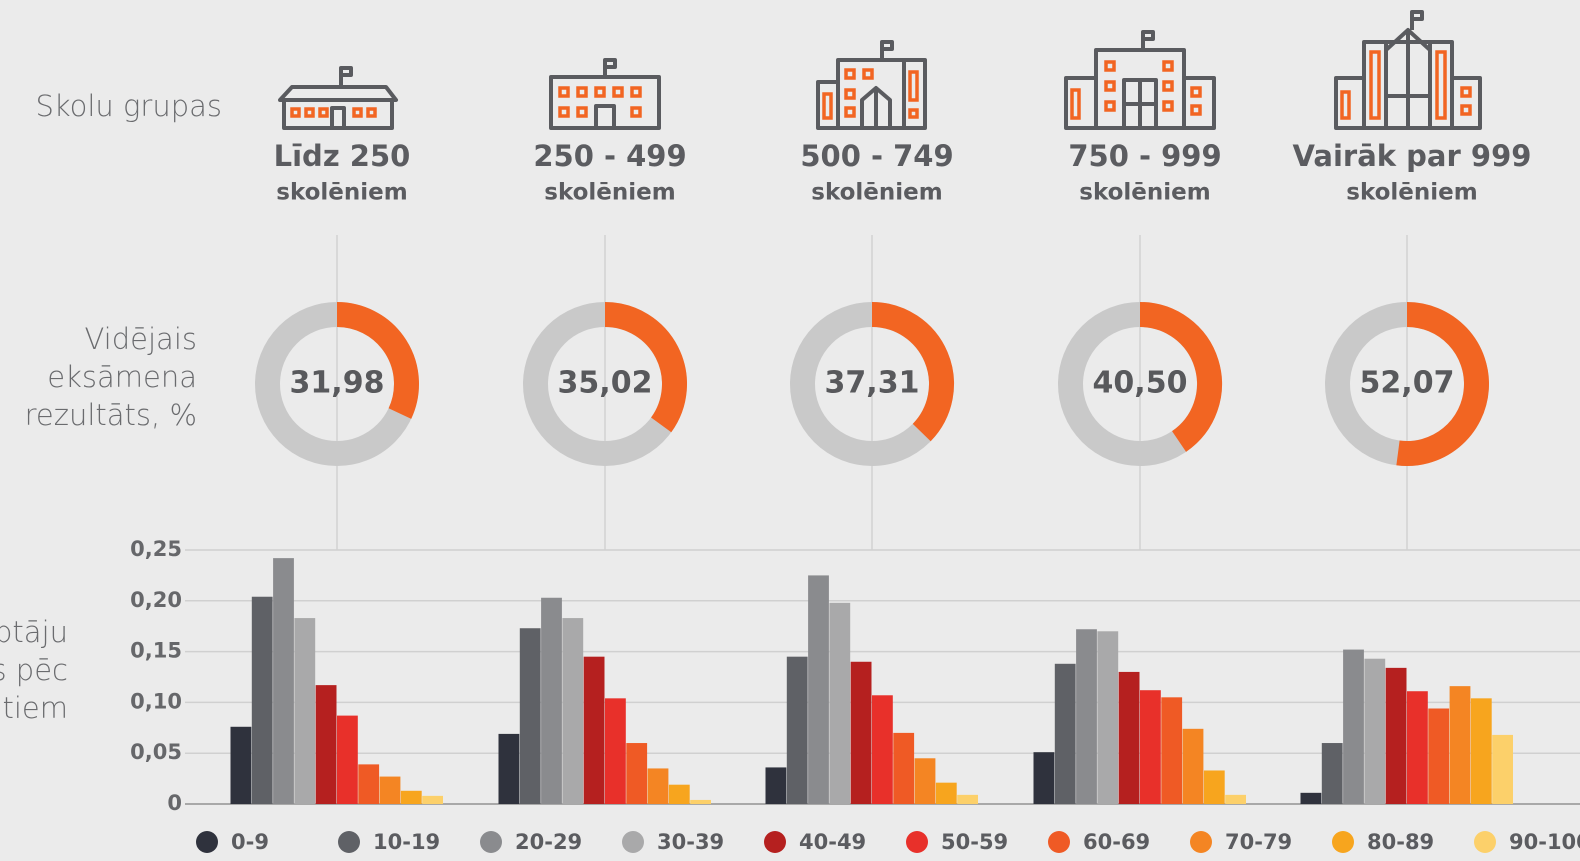 Image resolution: width=1580 pixels, height=861 pixels. Describe the element at coordinates (690, 842) in the screenshot. I see `legend-label: 30-39` at that location.